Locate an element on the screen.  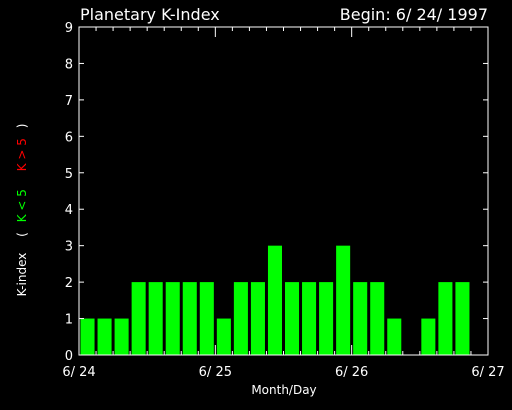
chart-subtitle: Begin: 6/ 24/ 1997 is located at coordinates (414, 14).